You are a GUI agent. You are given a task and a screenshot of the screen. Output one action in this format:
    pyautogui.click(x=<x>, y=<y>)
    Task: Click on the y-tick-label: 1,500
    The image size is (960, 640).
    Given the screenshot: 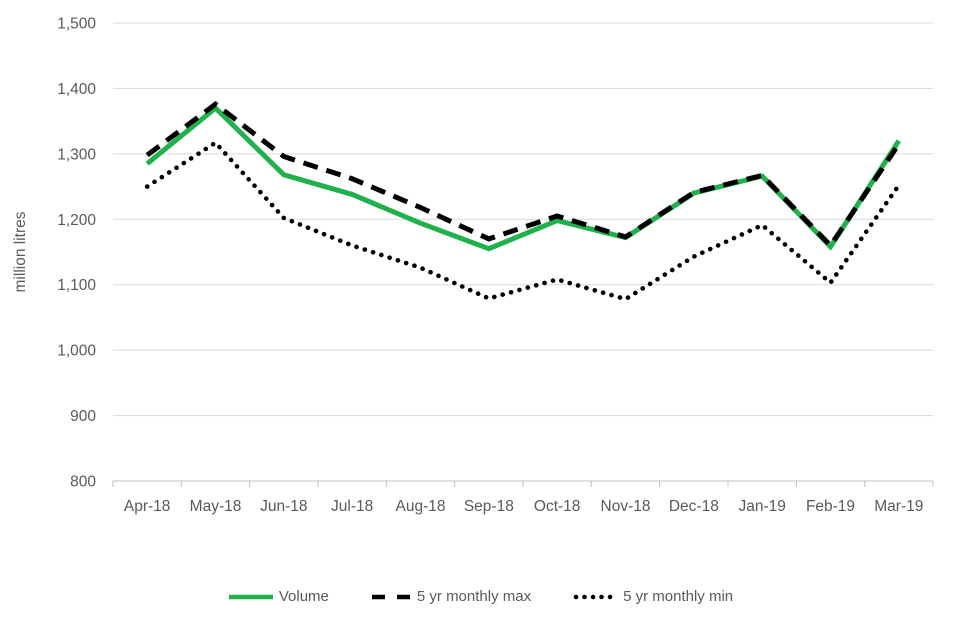 What is the action you would take?
    pyautogui.click(x=76, y=24)
    